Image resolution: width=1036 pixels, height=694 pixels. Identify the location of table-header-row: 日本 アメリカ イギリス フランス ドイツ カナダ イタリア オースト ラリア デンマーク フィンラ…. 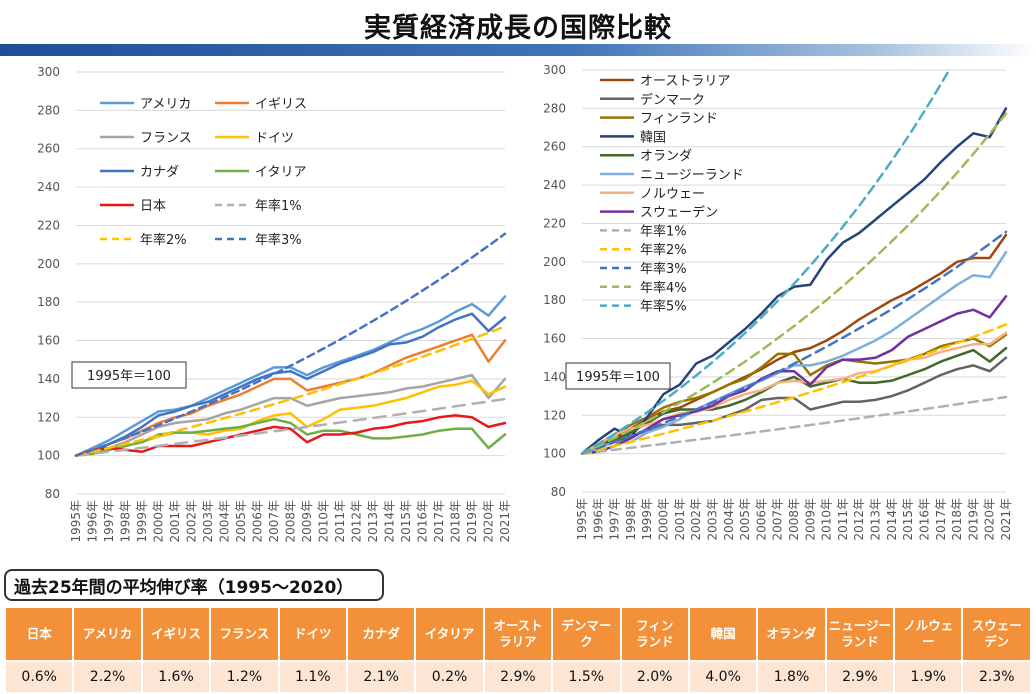
(518, 634).